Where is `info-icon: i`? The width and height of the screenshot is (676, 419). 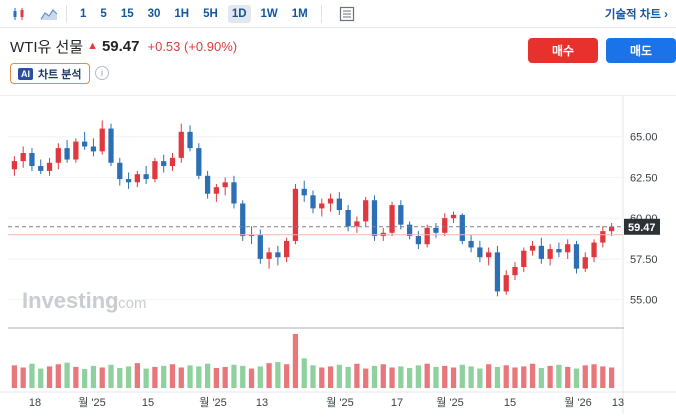
info-icon: i is located at coordinates (102, 73).